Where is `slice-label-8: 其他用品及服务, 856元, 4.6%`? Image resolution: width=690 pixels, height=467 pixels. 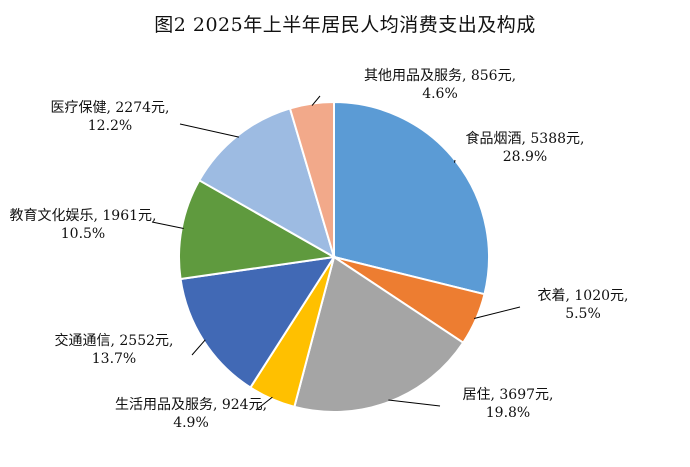
slice-label-8: 其他用品及服务, 856元, 4.6% is located at coordinates (440, 85).